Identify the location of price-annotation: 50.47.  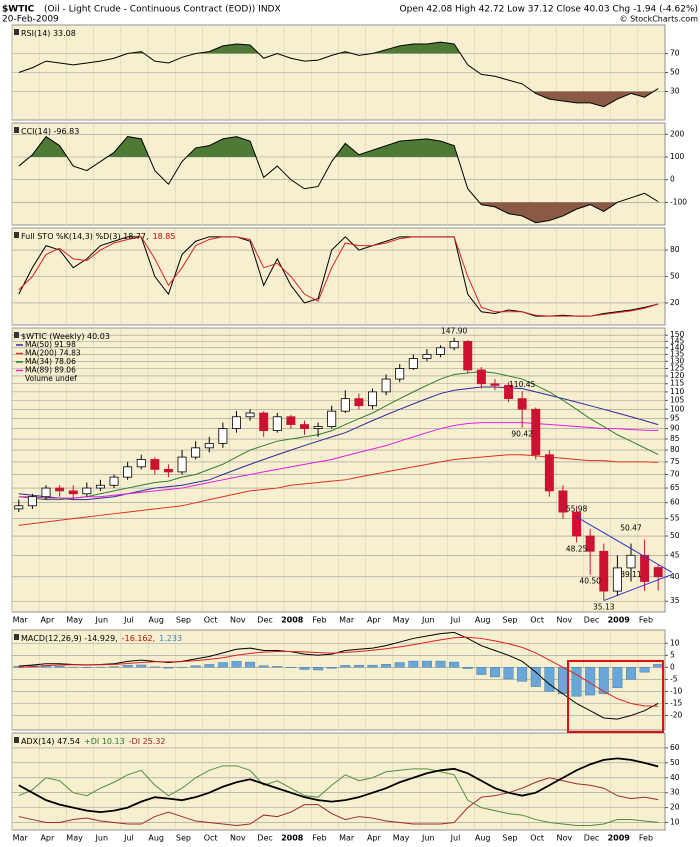
(631, 527).